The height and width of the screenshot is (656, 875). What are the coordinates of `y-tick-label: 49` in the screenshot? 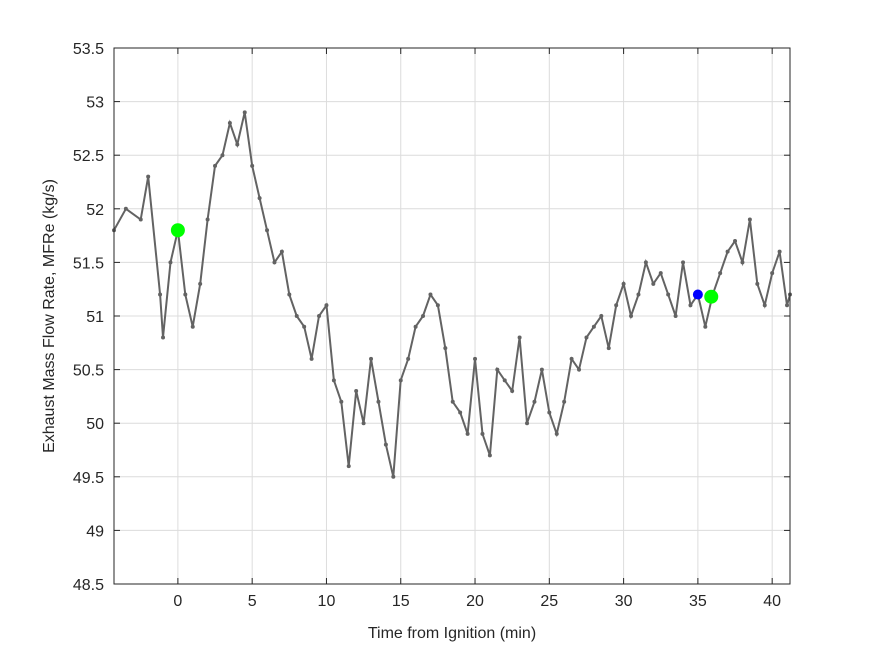 It's located at (95, 531).